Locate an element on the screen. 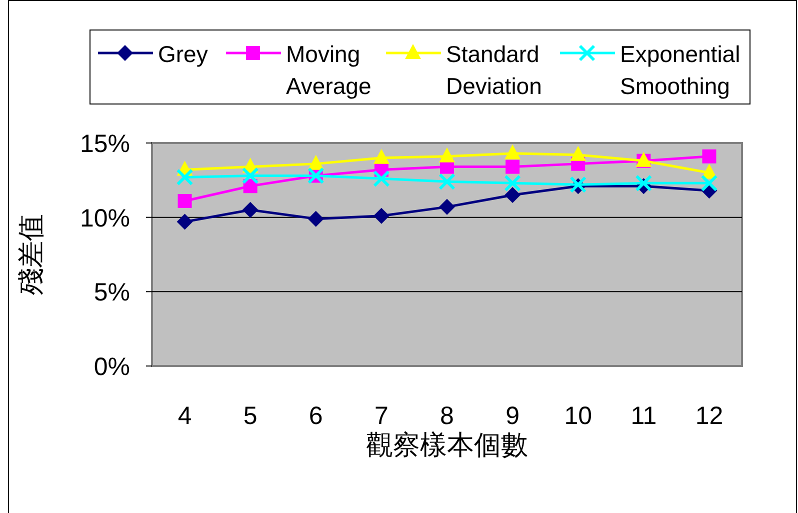  x-tick-label: 11 is located at coordinates (643, 416).